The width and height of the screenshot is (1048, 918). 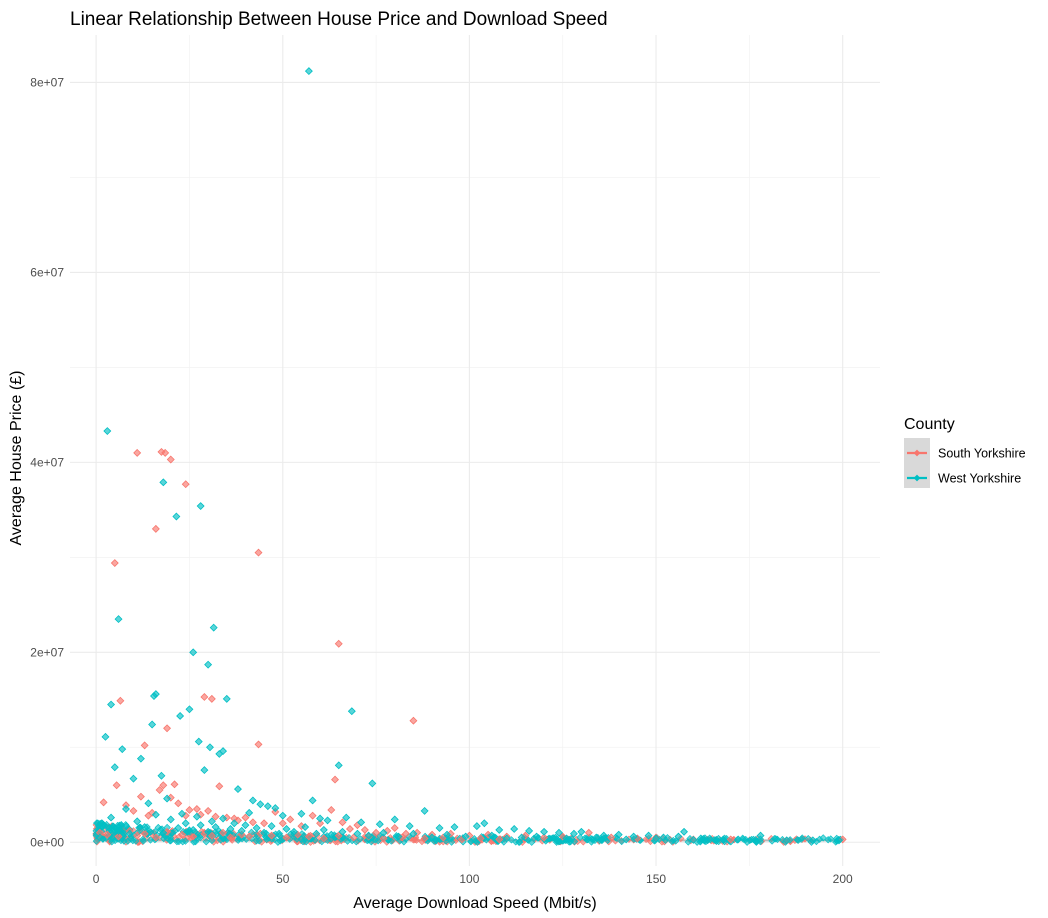 What do you see at coordinates (47, 652) in the screenshot?
I see `y-tick-label: 2e+07` at bounding box center [47, 652].